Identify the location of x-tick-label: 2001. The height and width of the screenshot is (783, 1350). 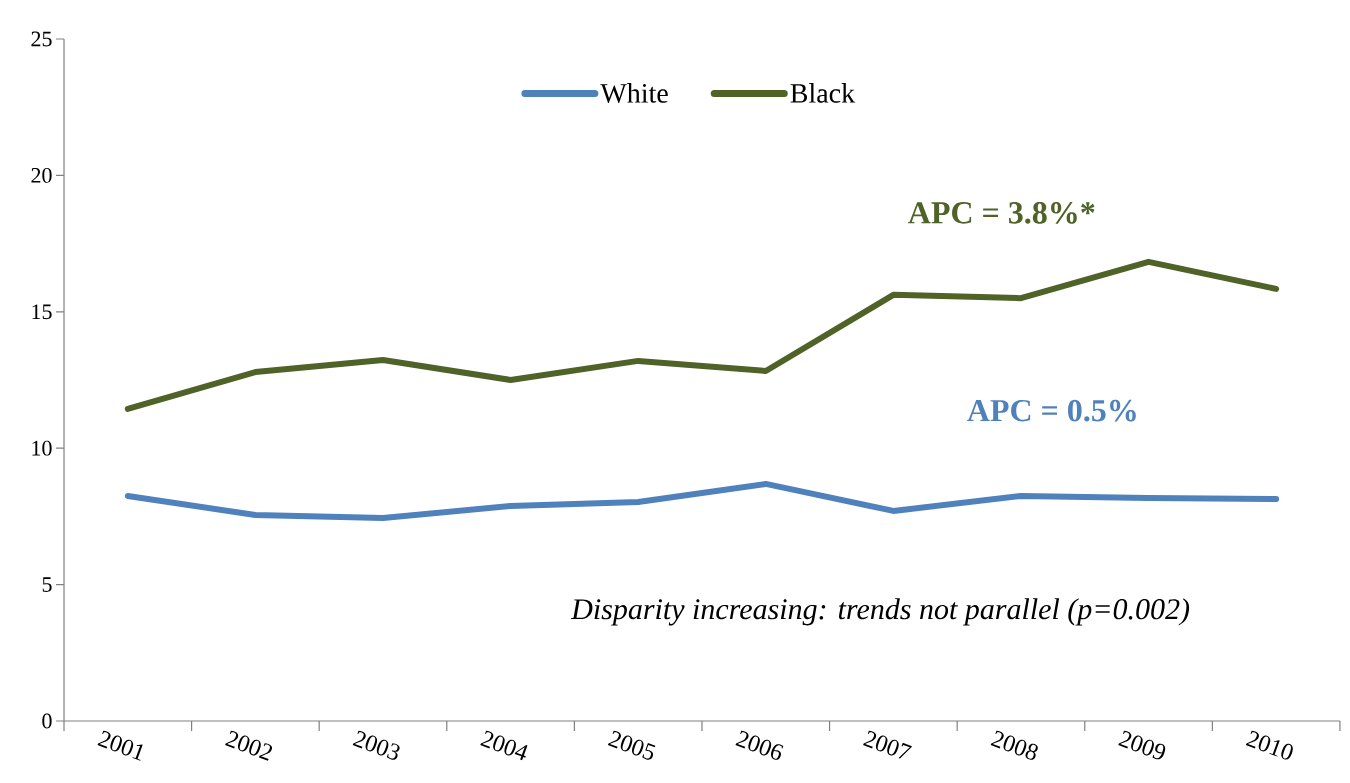
(120, 745).